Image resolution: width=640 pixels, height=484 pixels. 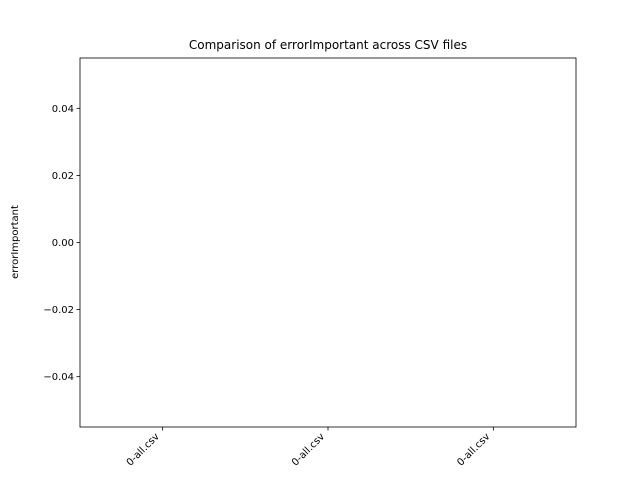 What do you see at coordinates (58, 310) in the screenshot?
I see `y-tick-label: −0.02` at bounding box center [58, 310].